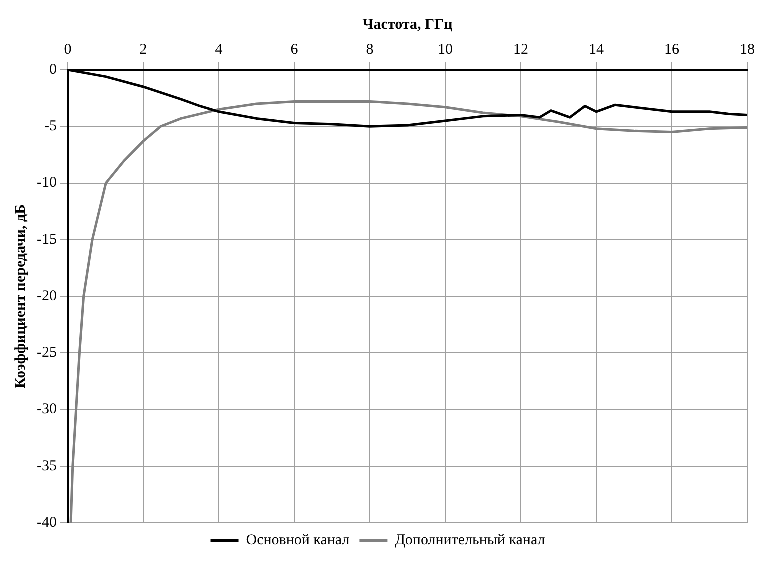  What do you see at coordinates (68, 50) in the screenshot?
I see `x-tick-label: 0` at bounding box center [68, 50].